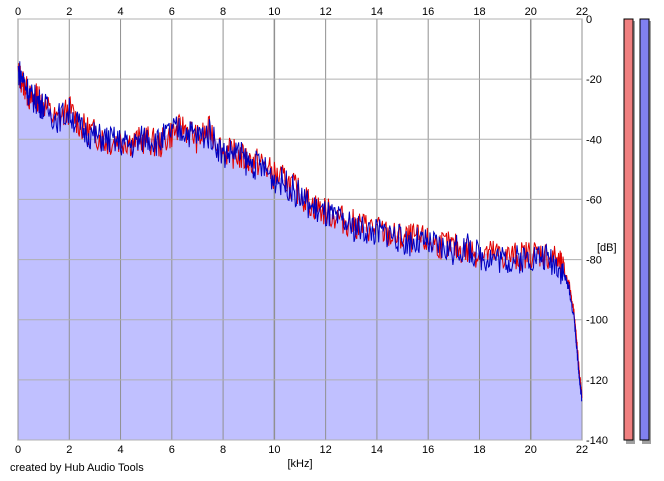 The height and width of the screenshot is (481, 664). Describe the element at coordinates (582, 12) in the screenshot. I see `x-tick-label-top: 22` at that location.